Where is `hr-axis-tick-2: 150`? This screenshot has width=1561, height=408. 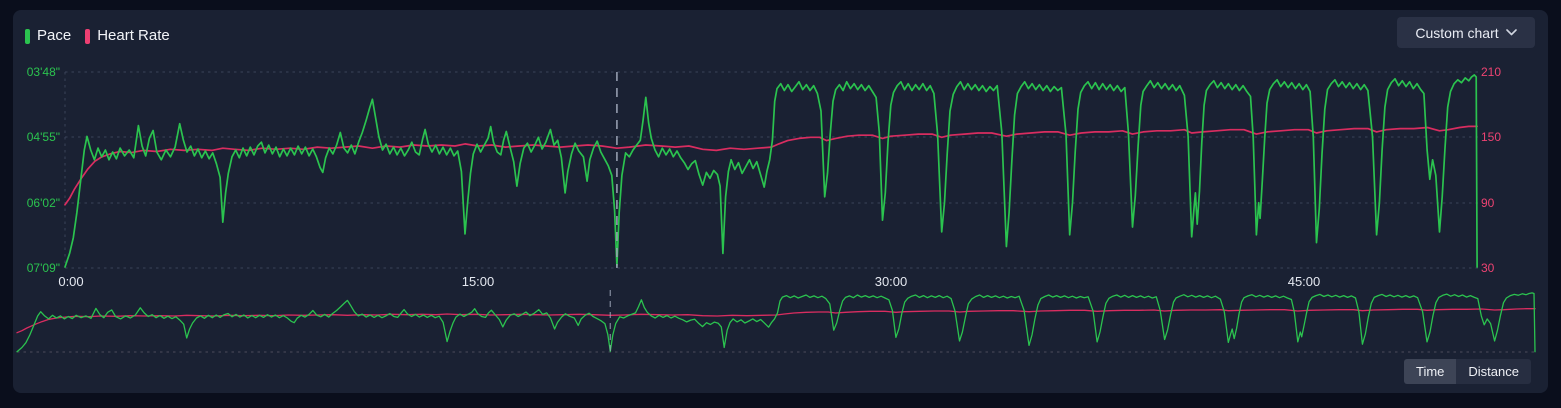 hr-axis-tick-2: 150 is located at coordinates (1491, 137).